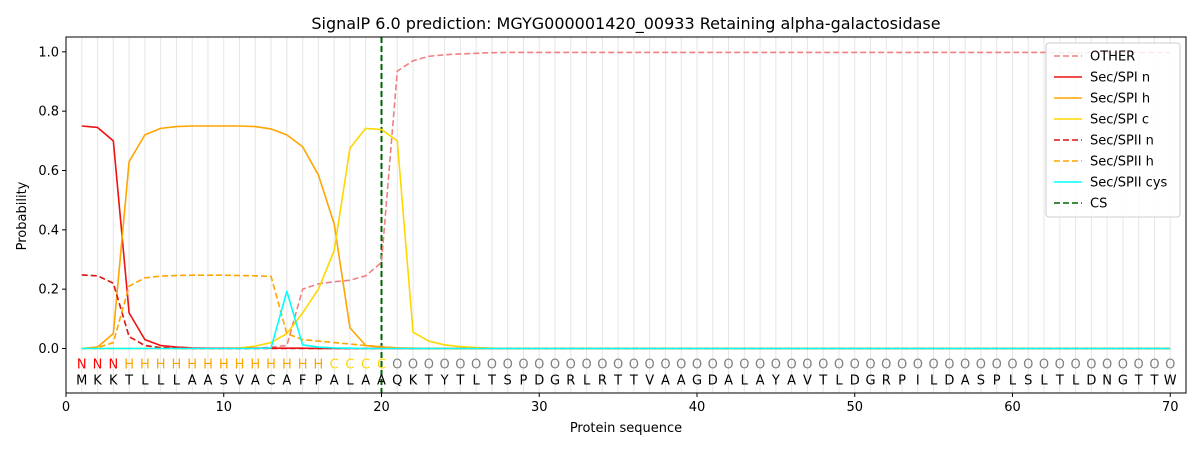 This screenshot has width=1200, height=450. I want to click on legend-entry-label: Sec/SPII n, so click(1122, 141).